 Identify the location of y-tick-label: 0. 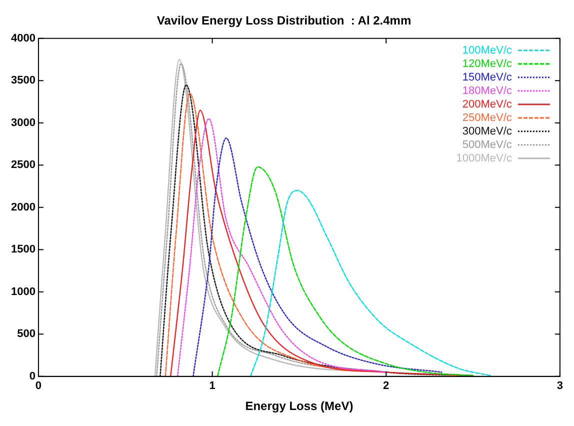
(32, 376).